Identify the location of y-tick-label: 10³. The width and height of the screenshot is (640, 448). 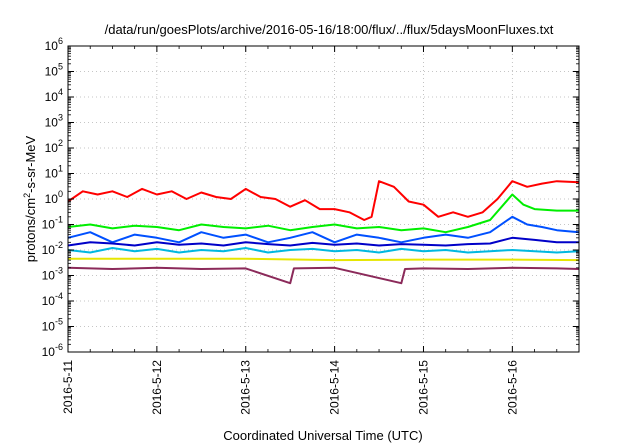
(54, 121).